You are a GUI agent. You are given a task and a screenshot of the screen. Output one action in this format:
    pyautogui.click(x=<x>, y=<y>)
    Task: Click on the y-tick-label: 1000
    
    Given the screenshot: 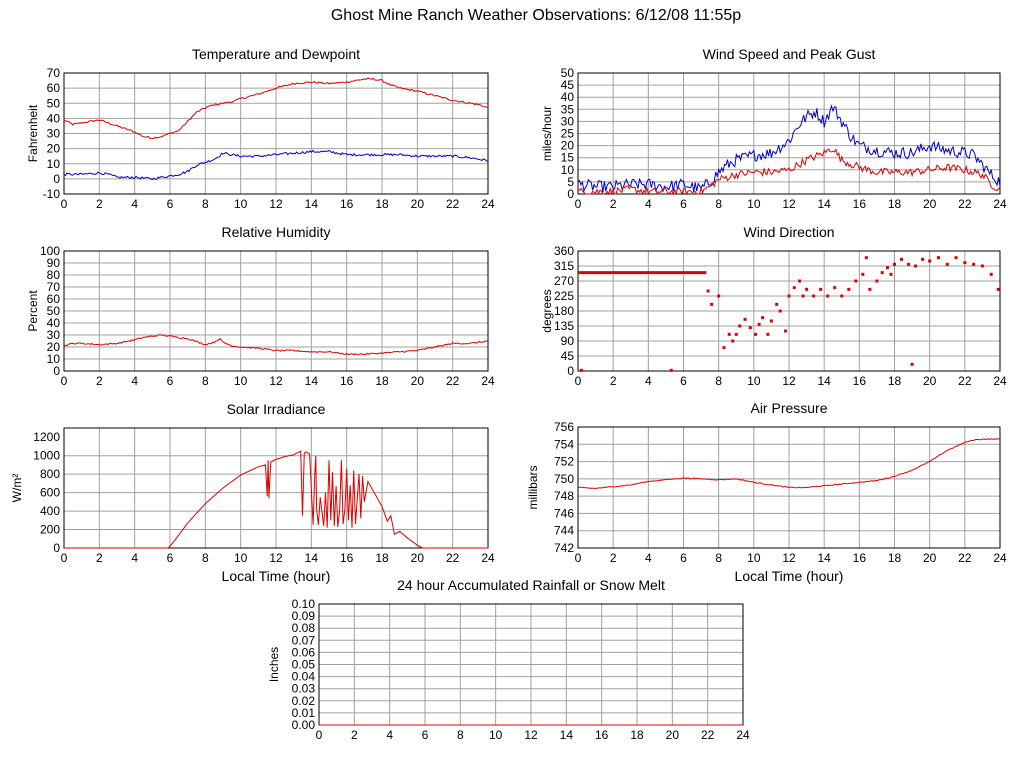 What is the action you would take?
    pyautogui.click(x=46, y=456)
    